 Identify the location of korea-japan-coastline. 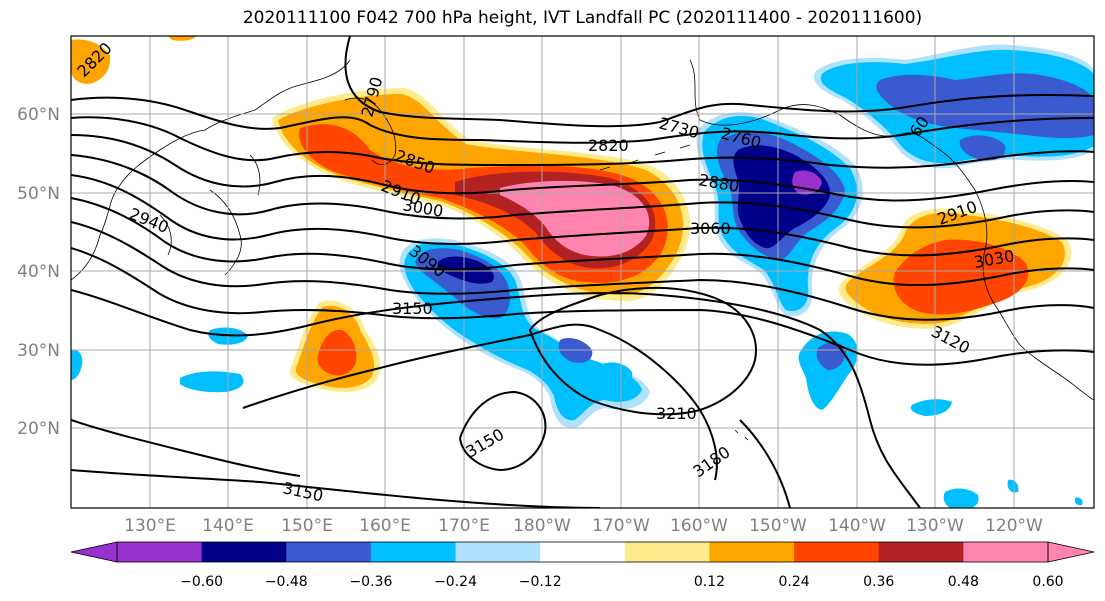
(210, 215).